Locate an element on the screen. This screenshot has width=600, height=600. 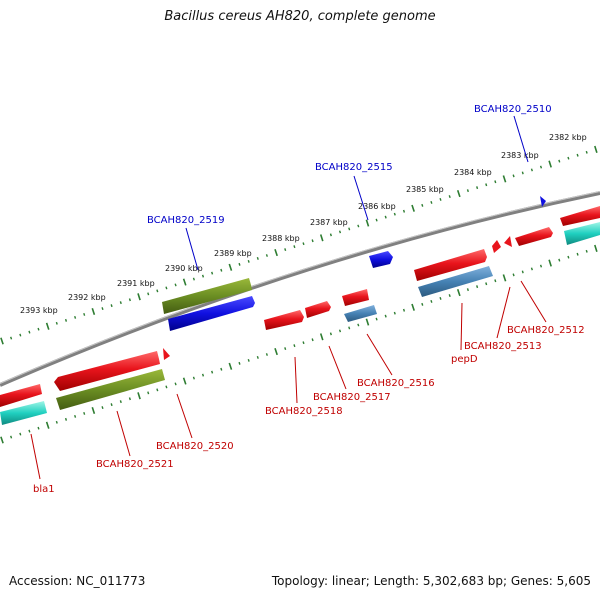
gene-label: BCAH820_2518 is located at coordinates (304, 411).